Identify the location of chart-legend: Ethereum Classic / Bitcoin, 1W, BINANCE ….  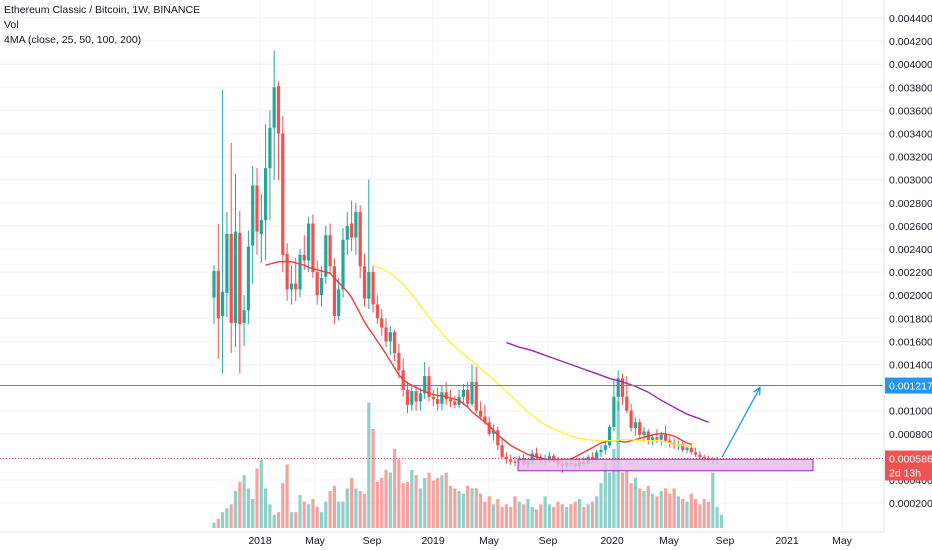
(102, 25).